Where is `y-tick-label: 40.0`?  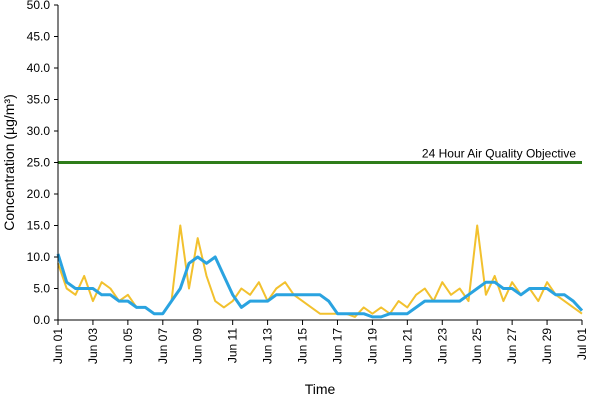 y-tick-label: 40.0 is located at coordinates (39, 68).